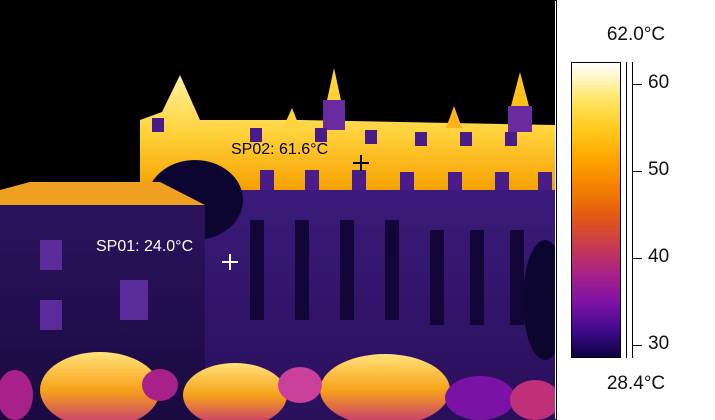 This screenshot has height=420, width=715. Describe the element at coordinates (659, 343) in the screenshot. I see `scale-tick-label: 30` at that location.